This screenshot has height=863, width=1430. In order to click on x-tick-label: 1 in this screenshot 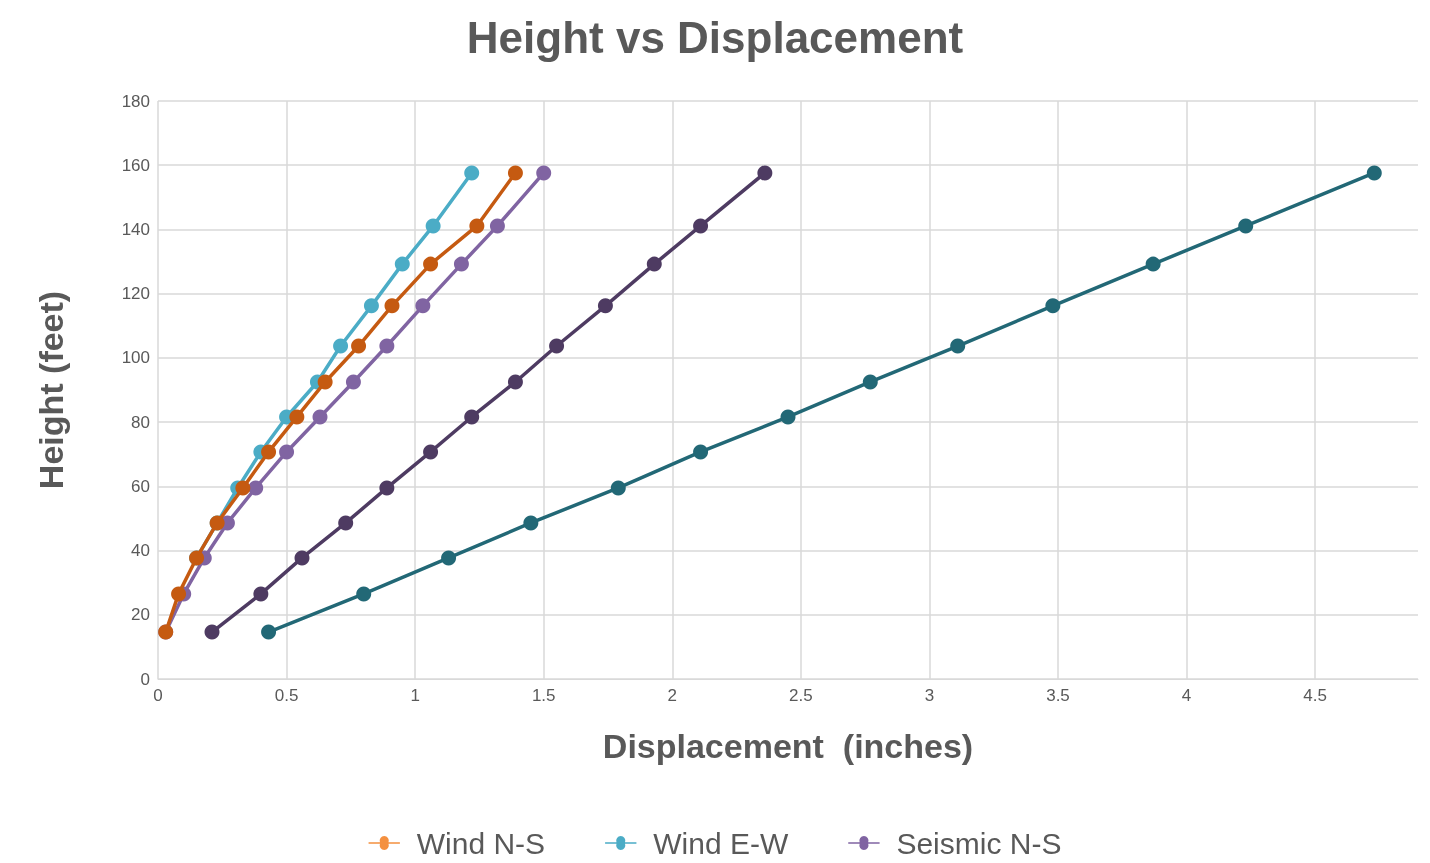, I will do `click(415, 695)`.